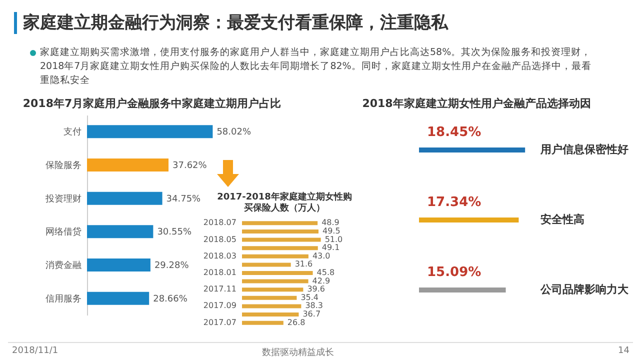 The height and width of the screenshot is (360, 640). I want to click on data-label: 58.02%, so click(234, 133).